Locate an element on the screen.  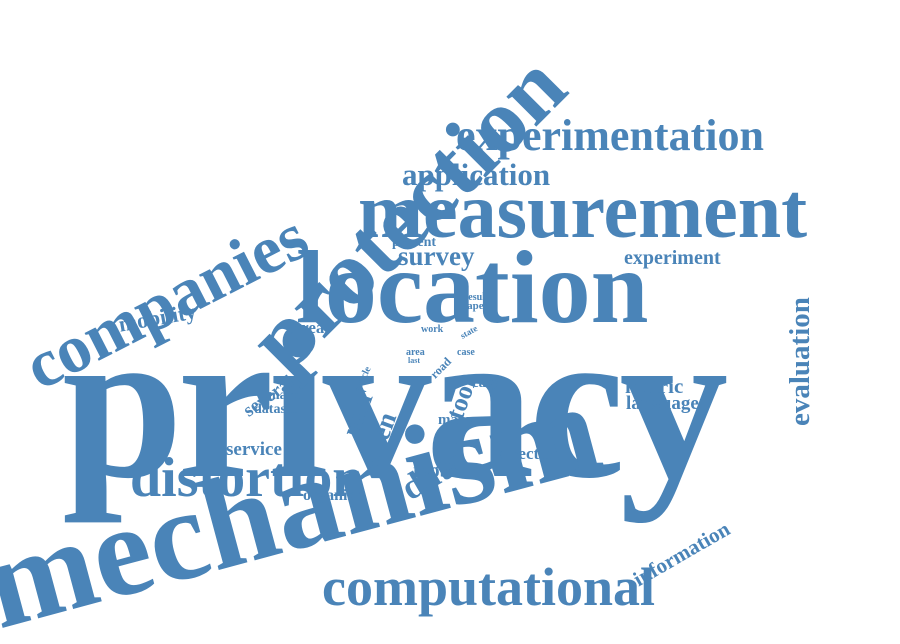
word-information: information is located at coordinates (681, 554).